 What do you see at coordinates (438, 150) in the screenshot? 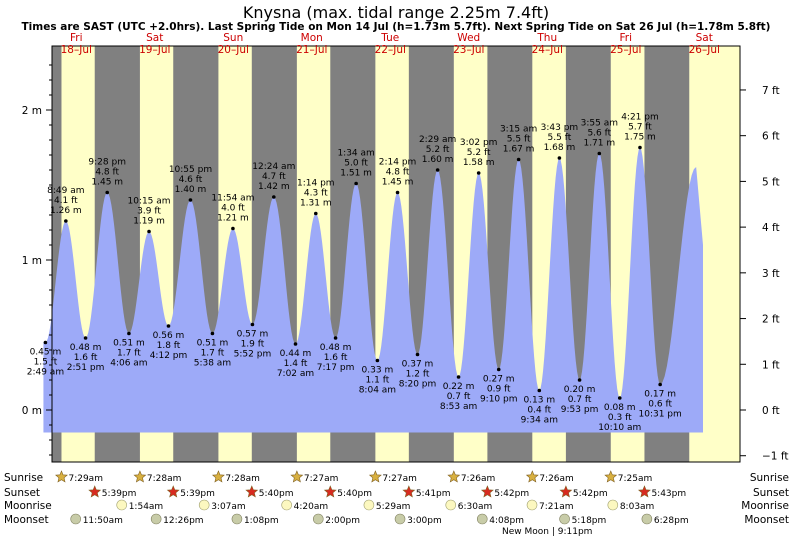
I see `high-tide-label: 5.2 ft` at bounding box center [438, 150].